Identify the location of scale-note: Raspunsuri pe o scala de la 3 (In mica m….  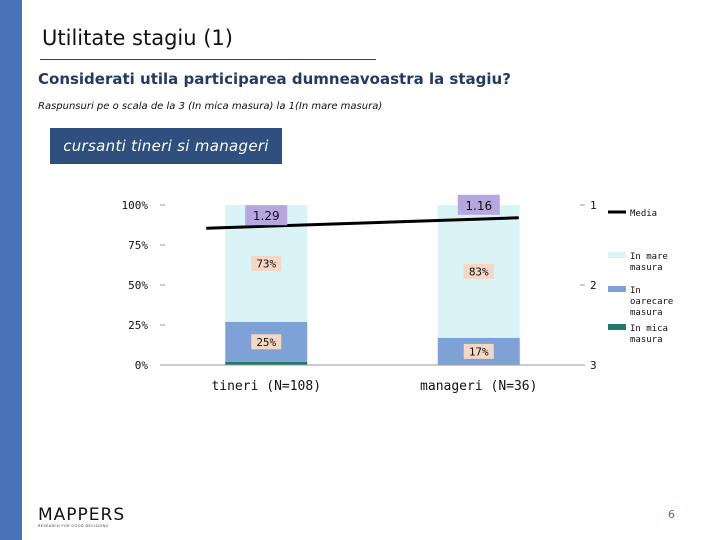
(210, 106).